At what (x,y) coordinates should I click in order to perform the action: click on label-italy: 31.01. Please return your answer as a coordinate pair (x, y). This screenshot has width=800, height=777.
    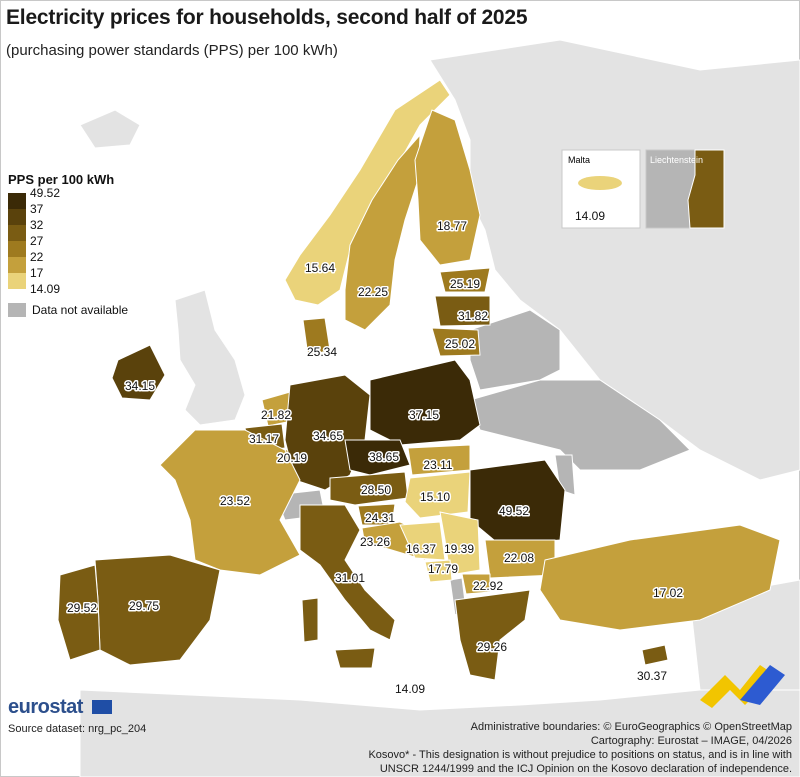
    Looking at the image, I should click on (350, 578).